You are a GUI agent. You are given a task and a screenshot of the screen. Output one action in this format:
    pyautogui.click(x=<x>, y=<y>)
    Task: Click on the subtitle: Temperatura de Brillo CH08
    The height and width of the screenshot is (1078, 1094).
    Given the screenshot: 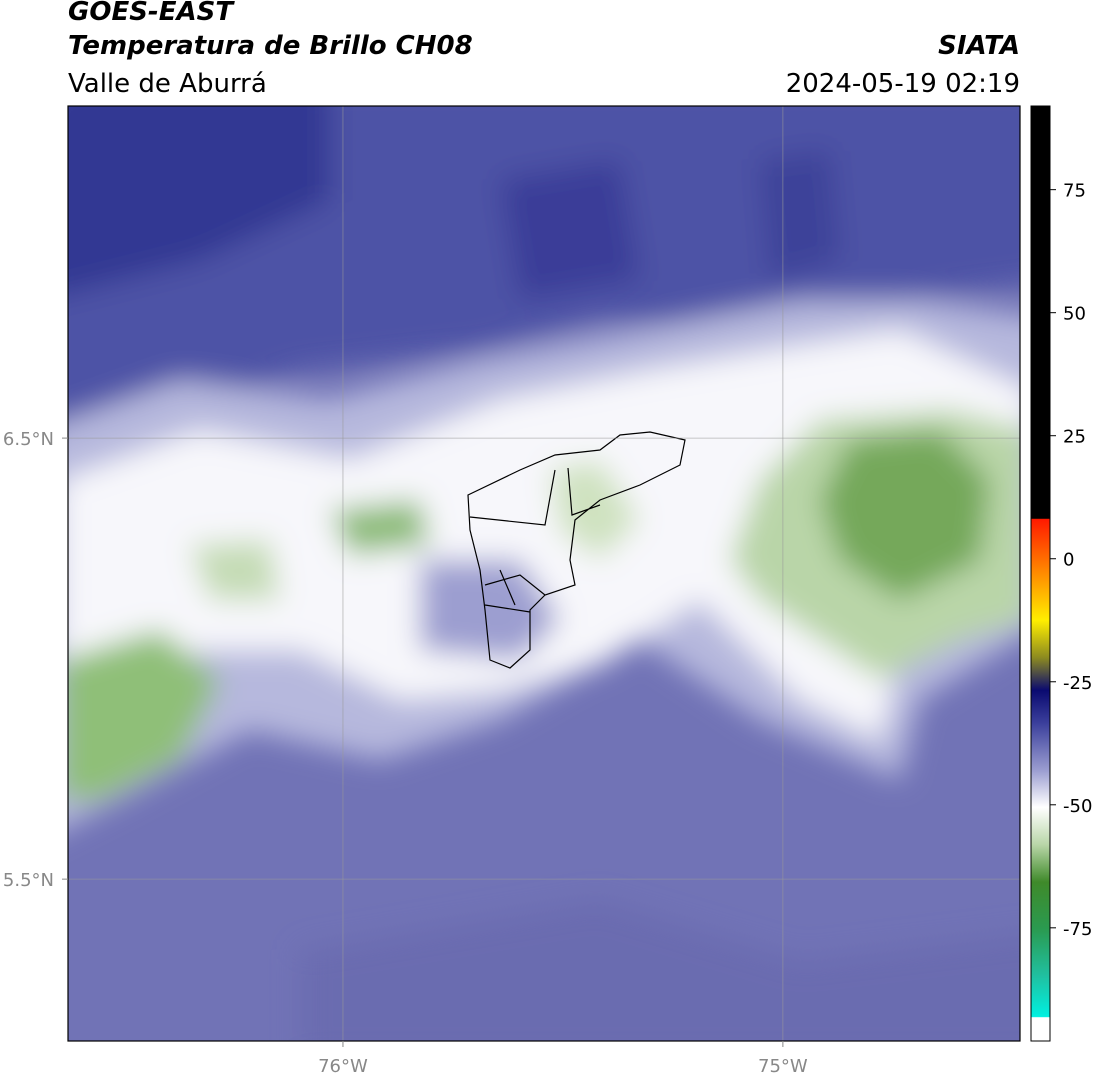 What is the action you would take?
    pyautogui.click(x=270, y=46)
    